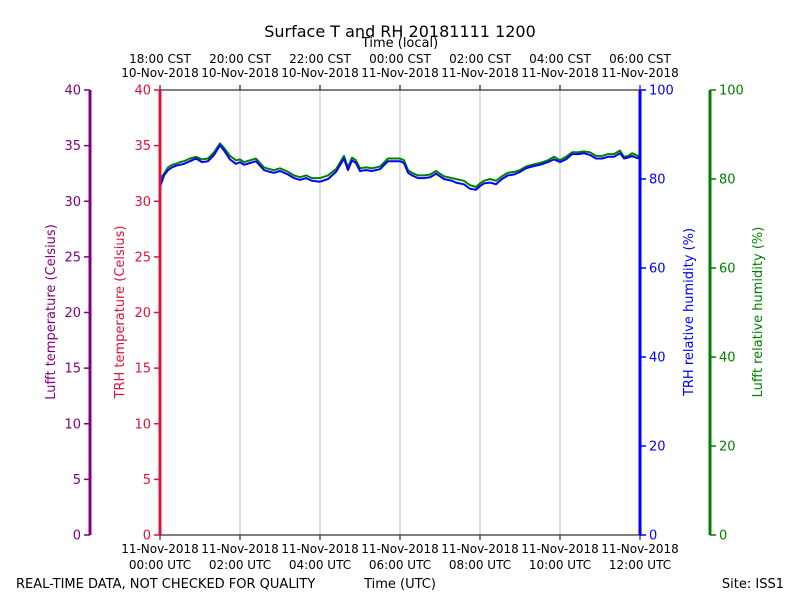  What do you see at coordinates (72, 257) in the screenshot?
I see `lufft-temp-tick-label: 25` at bounding box center [72, 257].